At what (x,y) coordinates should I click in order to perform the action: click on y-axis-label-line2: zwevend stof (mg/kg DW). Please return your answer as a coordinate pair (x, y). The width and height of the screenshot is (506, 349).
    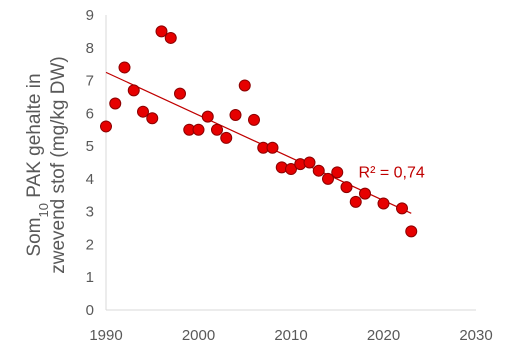
    Looking at the image, I should click on (58, 165).